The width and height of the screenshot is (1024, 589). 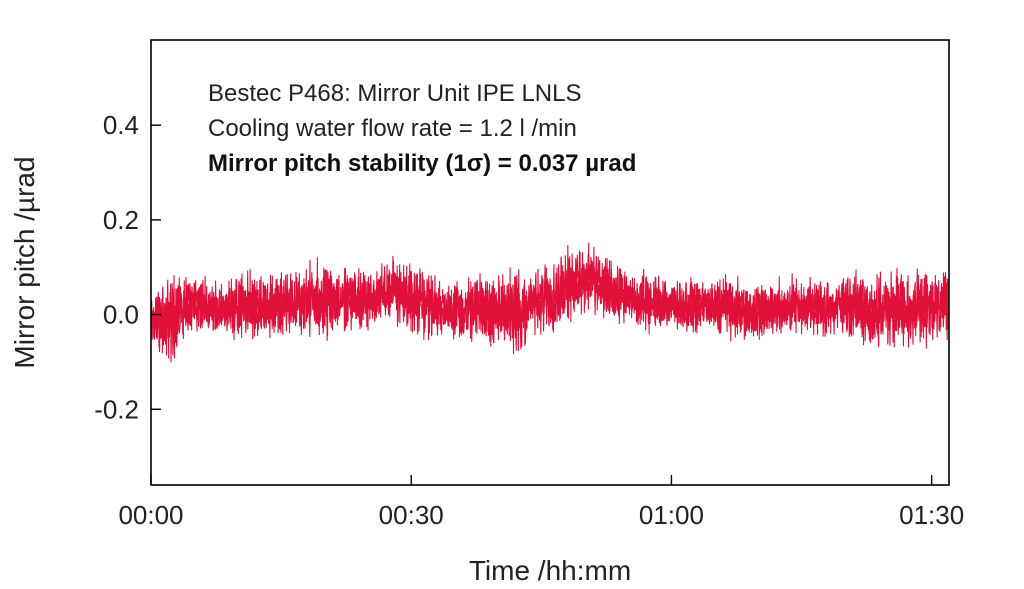 What do you see at coordinates (121, 125) in the screenshot?
I see `y-tick-label-3: 0.4` at bounding box center [121, 125].